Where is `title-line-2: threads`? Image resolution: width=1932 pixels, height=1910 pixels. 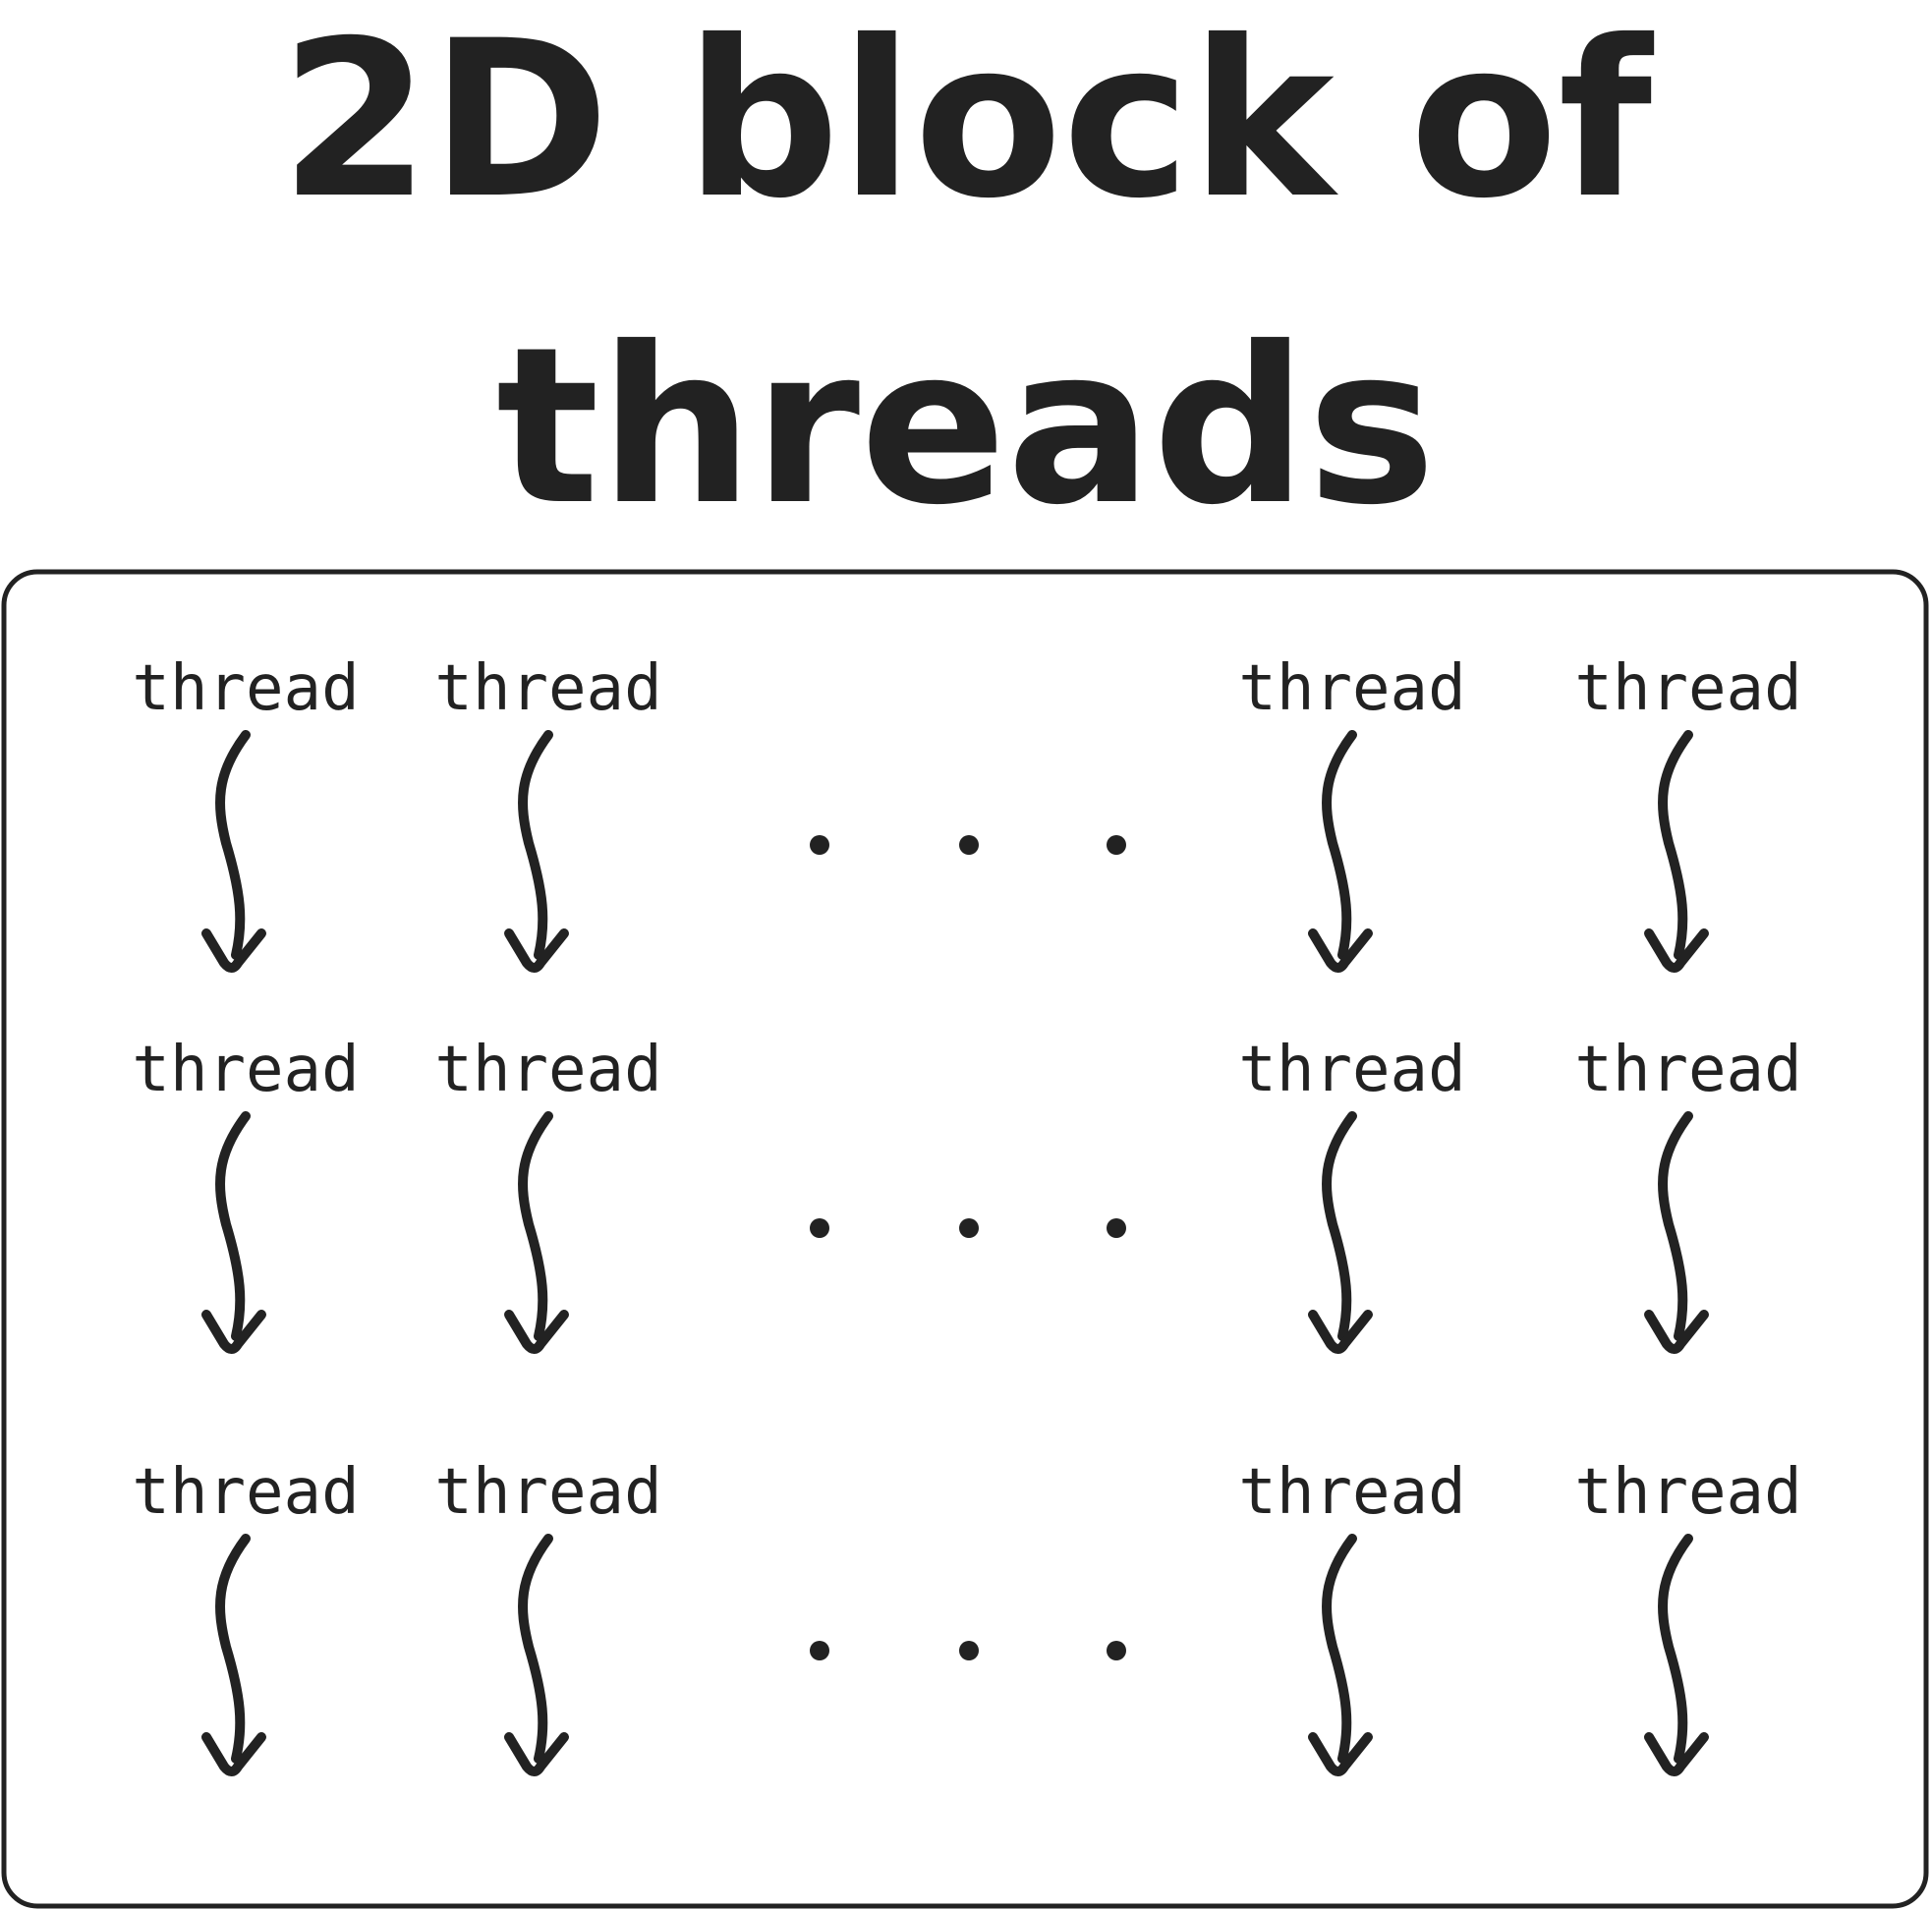 title-line-2: threads is located at coordinates (966, 426).